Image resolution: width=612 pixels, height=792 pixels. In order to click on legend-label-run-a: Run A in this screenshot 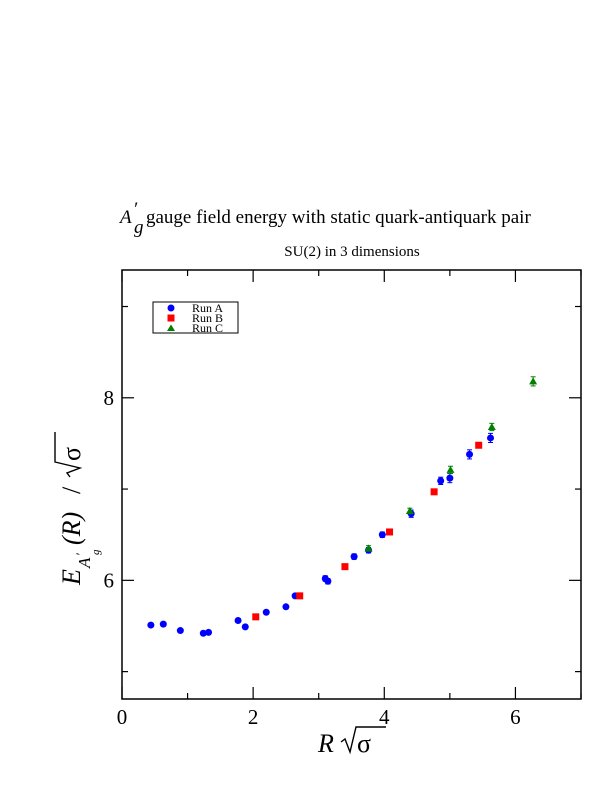, I will do `click(207, 308)`.